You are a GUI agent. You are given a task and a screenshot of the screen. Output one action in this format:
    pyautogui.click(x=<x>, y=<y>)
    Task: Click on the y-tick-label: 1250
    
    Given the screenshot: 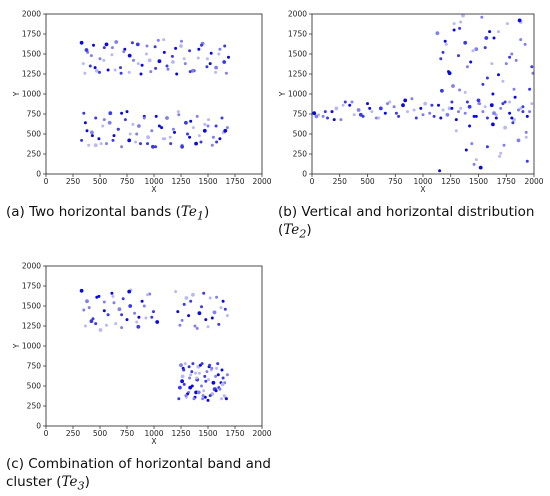 What is the action you would take?
    pyautogui.click(x=297, y=74)
    